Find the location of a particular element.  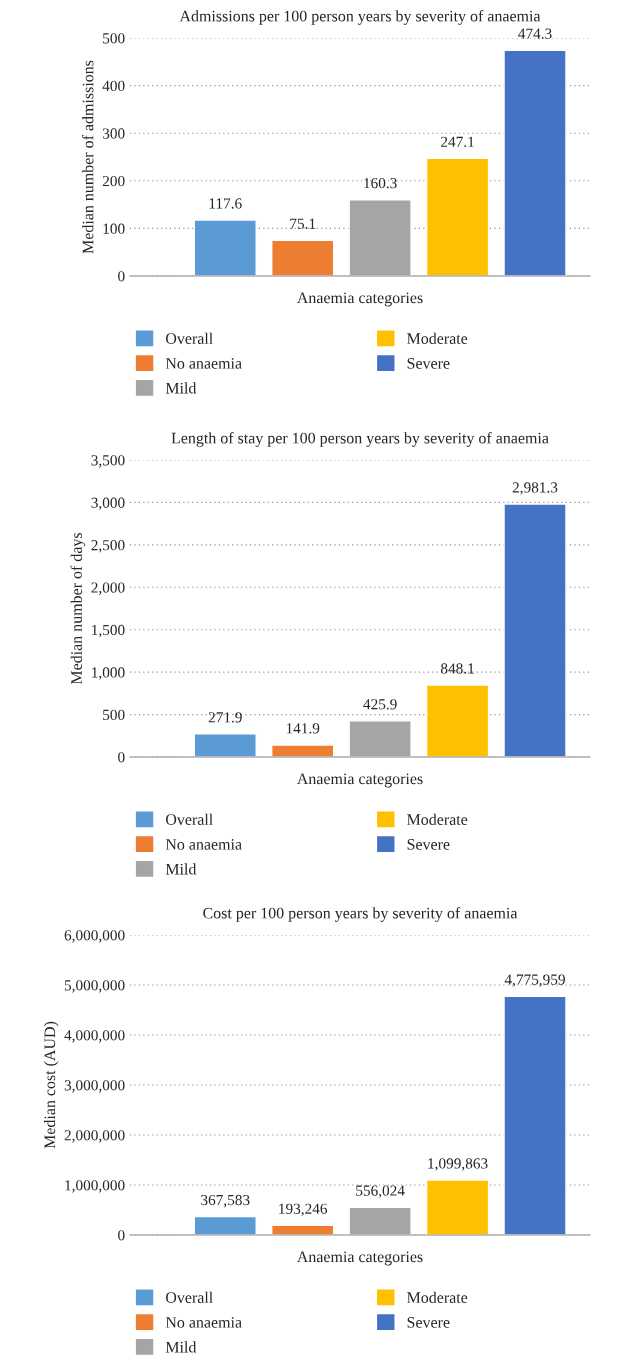

data-label: 2,981.3 is located at coordinates (535, 488).